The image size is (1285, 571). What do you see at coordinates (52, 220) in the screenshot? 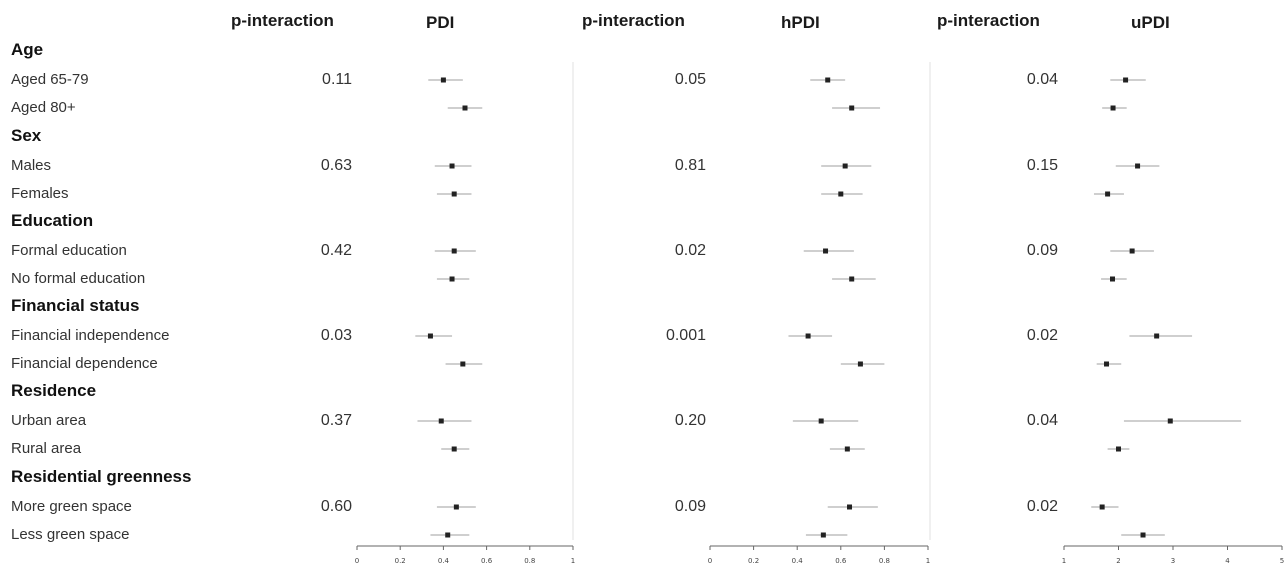
I see `group-heading: Education` at bounding box center [52, 220].